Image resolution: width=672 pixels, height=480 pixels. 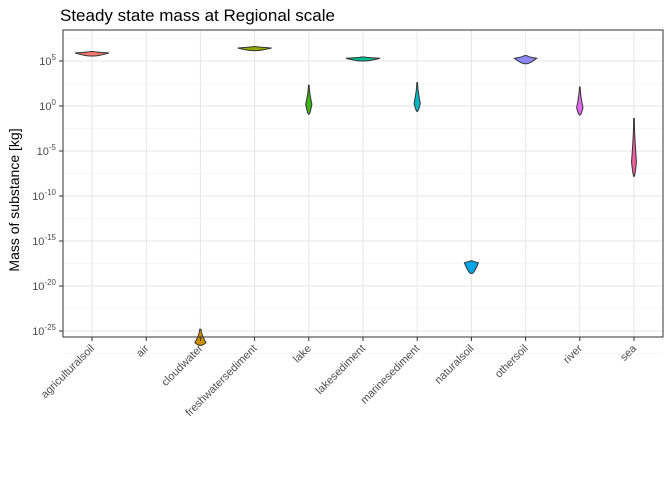 I want to click on violin-naturalsoil, so click(x=471, y=267).